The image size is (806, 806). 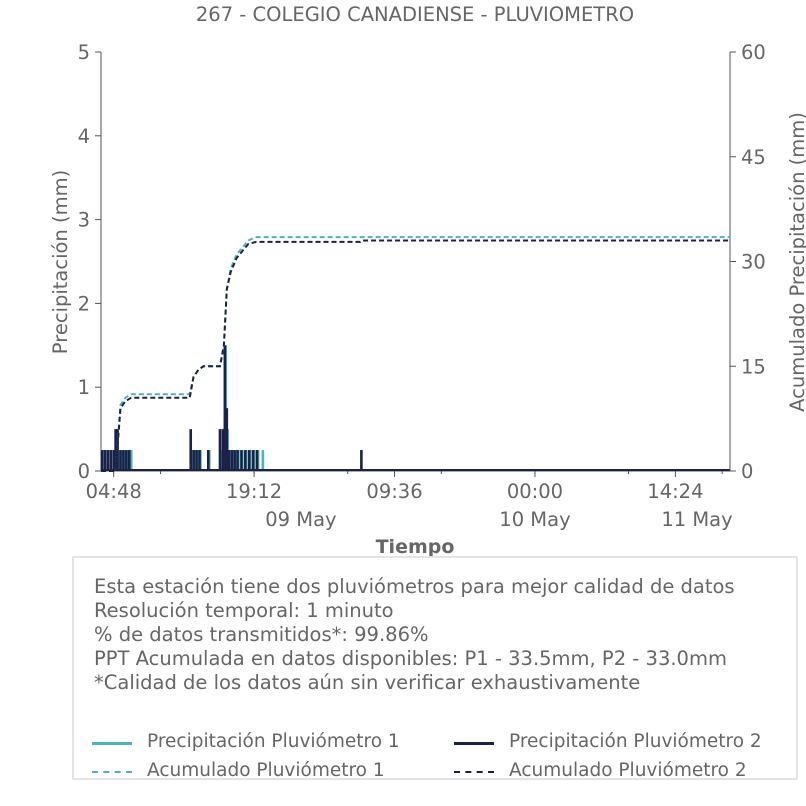 I want to click on legend-swatch-accum-p2, so click(x=474, y=772).